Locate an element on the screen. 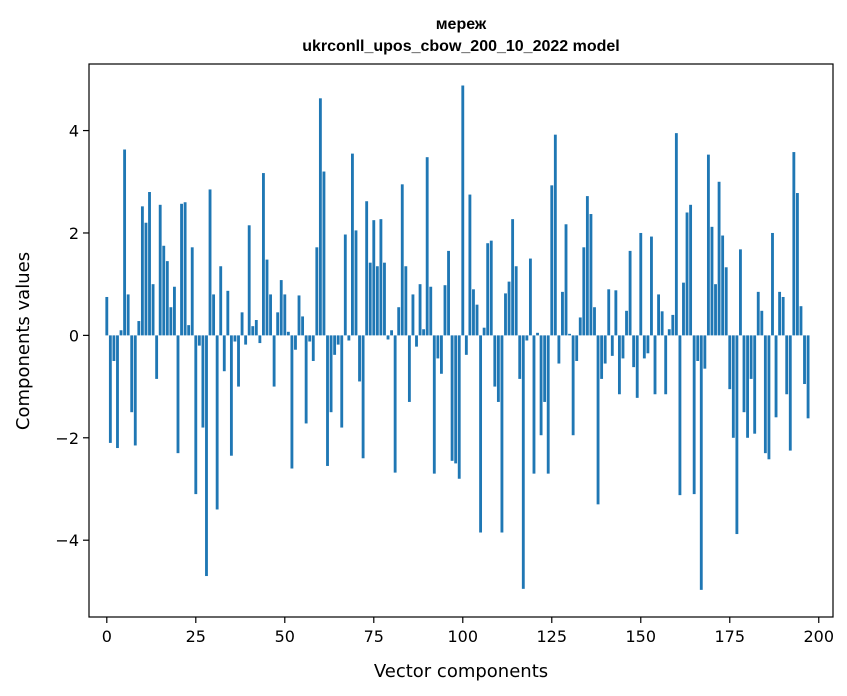  y-tick-label: 0 is located at coordinates (74, 335).